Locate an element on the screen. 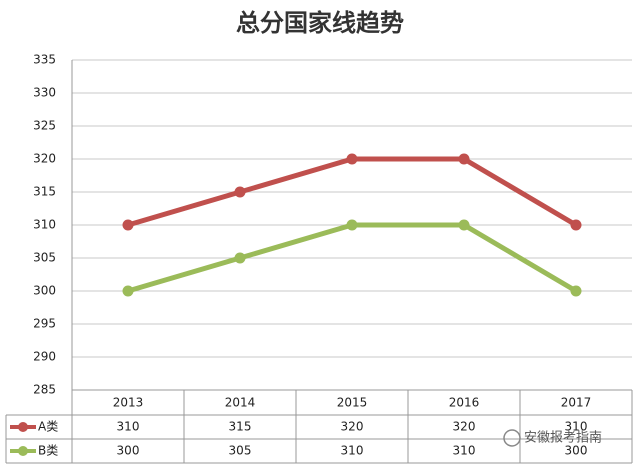 The width and height of the screenshot is (640, 467). watermark: 安徽报考指南 is located at coordinates (563, 438).